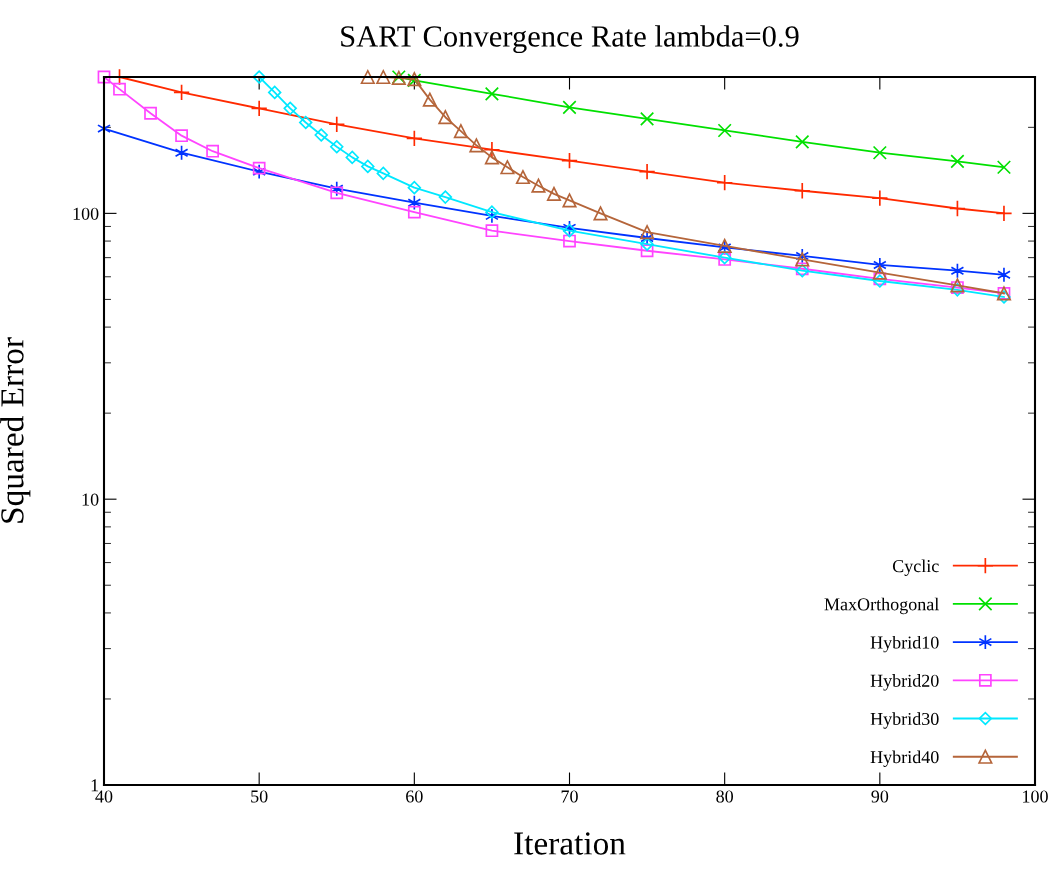  What do you see at coordinates (259, 796) in the screenshot?
I see `x-tick-label: 50` at bounding box center [259, 796].